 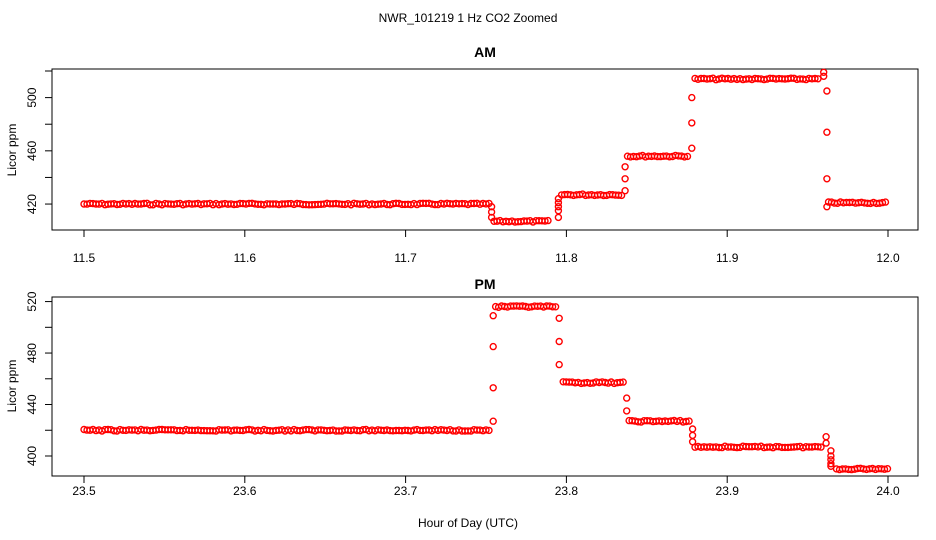 I want to click on x-tick-label: 12.0, so click(x=888, y=258).